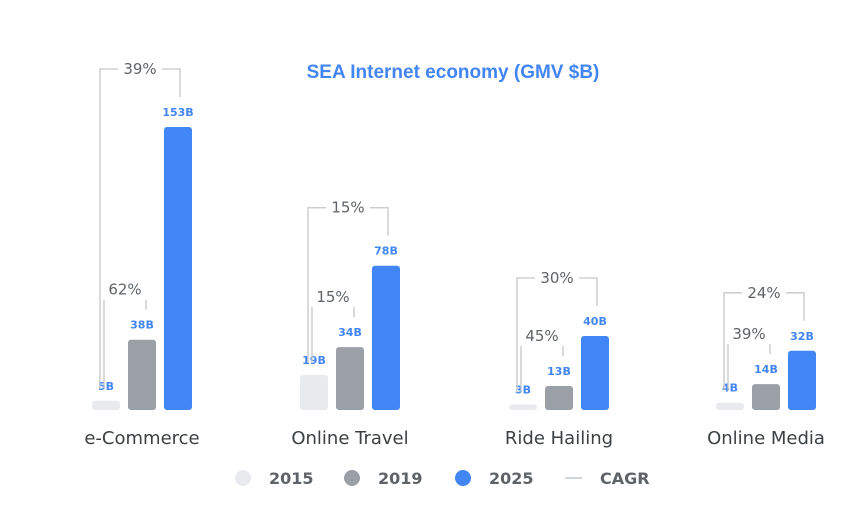 The width and height of the screenshot is (864, 519). I want to click on legend-label: 2025, so click(511, 478).